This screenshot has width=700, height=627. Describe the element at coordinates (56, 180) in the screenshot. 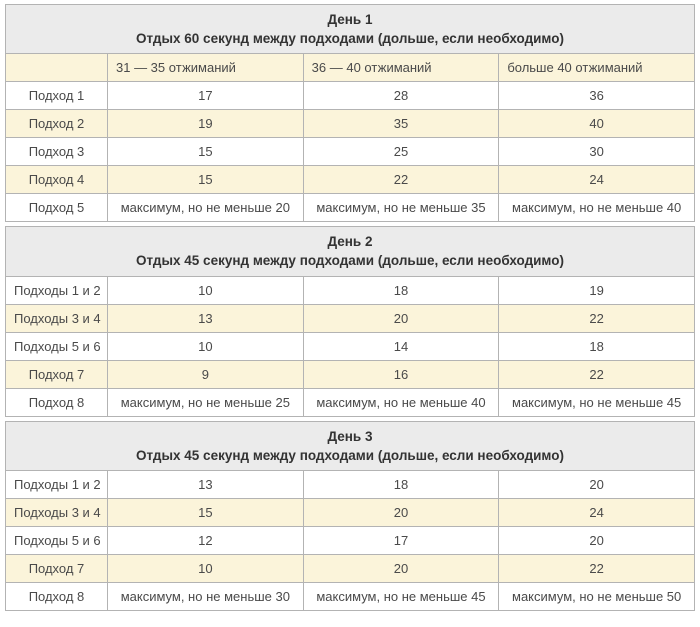

I see `row-label: Подход 4` at that location.